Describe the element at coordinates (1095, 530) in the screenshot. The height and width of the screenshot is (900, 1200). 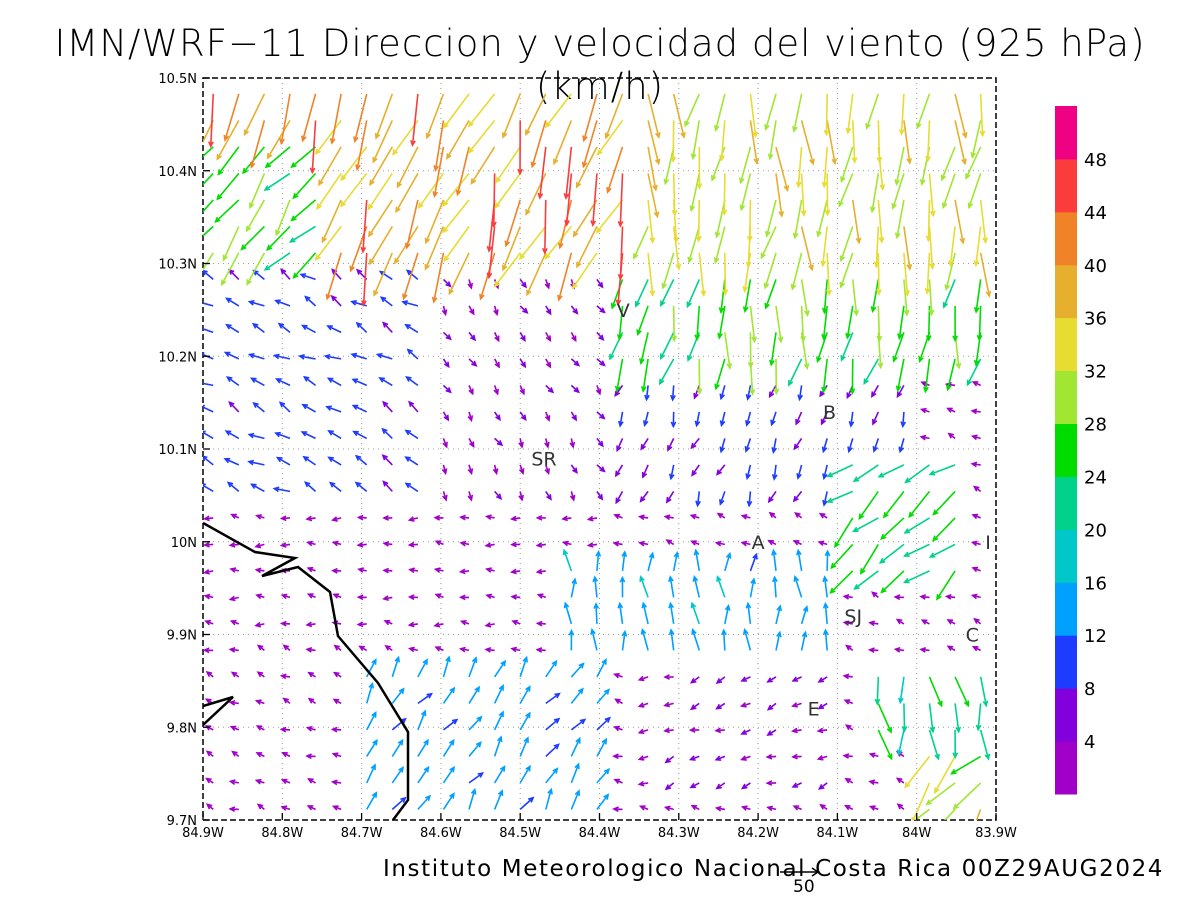
I see `colorbar-label: 20` at that location.